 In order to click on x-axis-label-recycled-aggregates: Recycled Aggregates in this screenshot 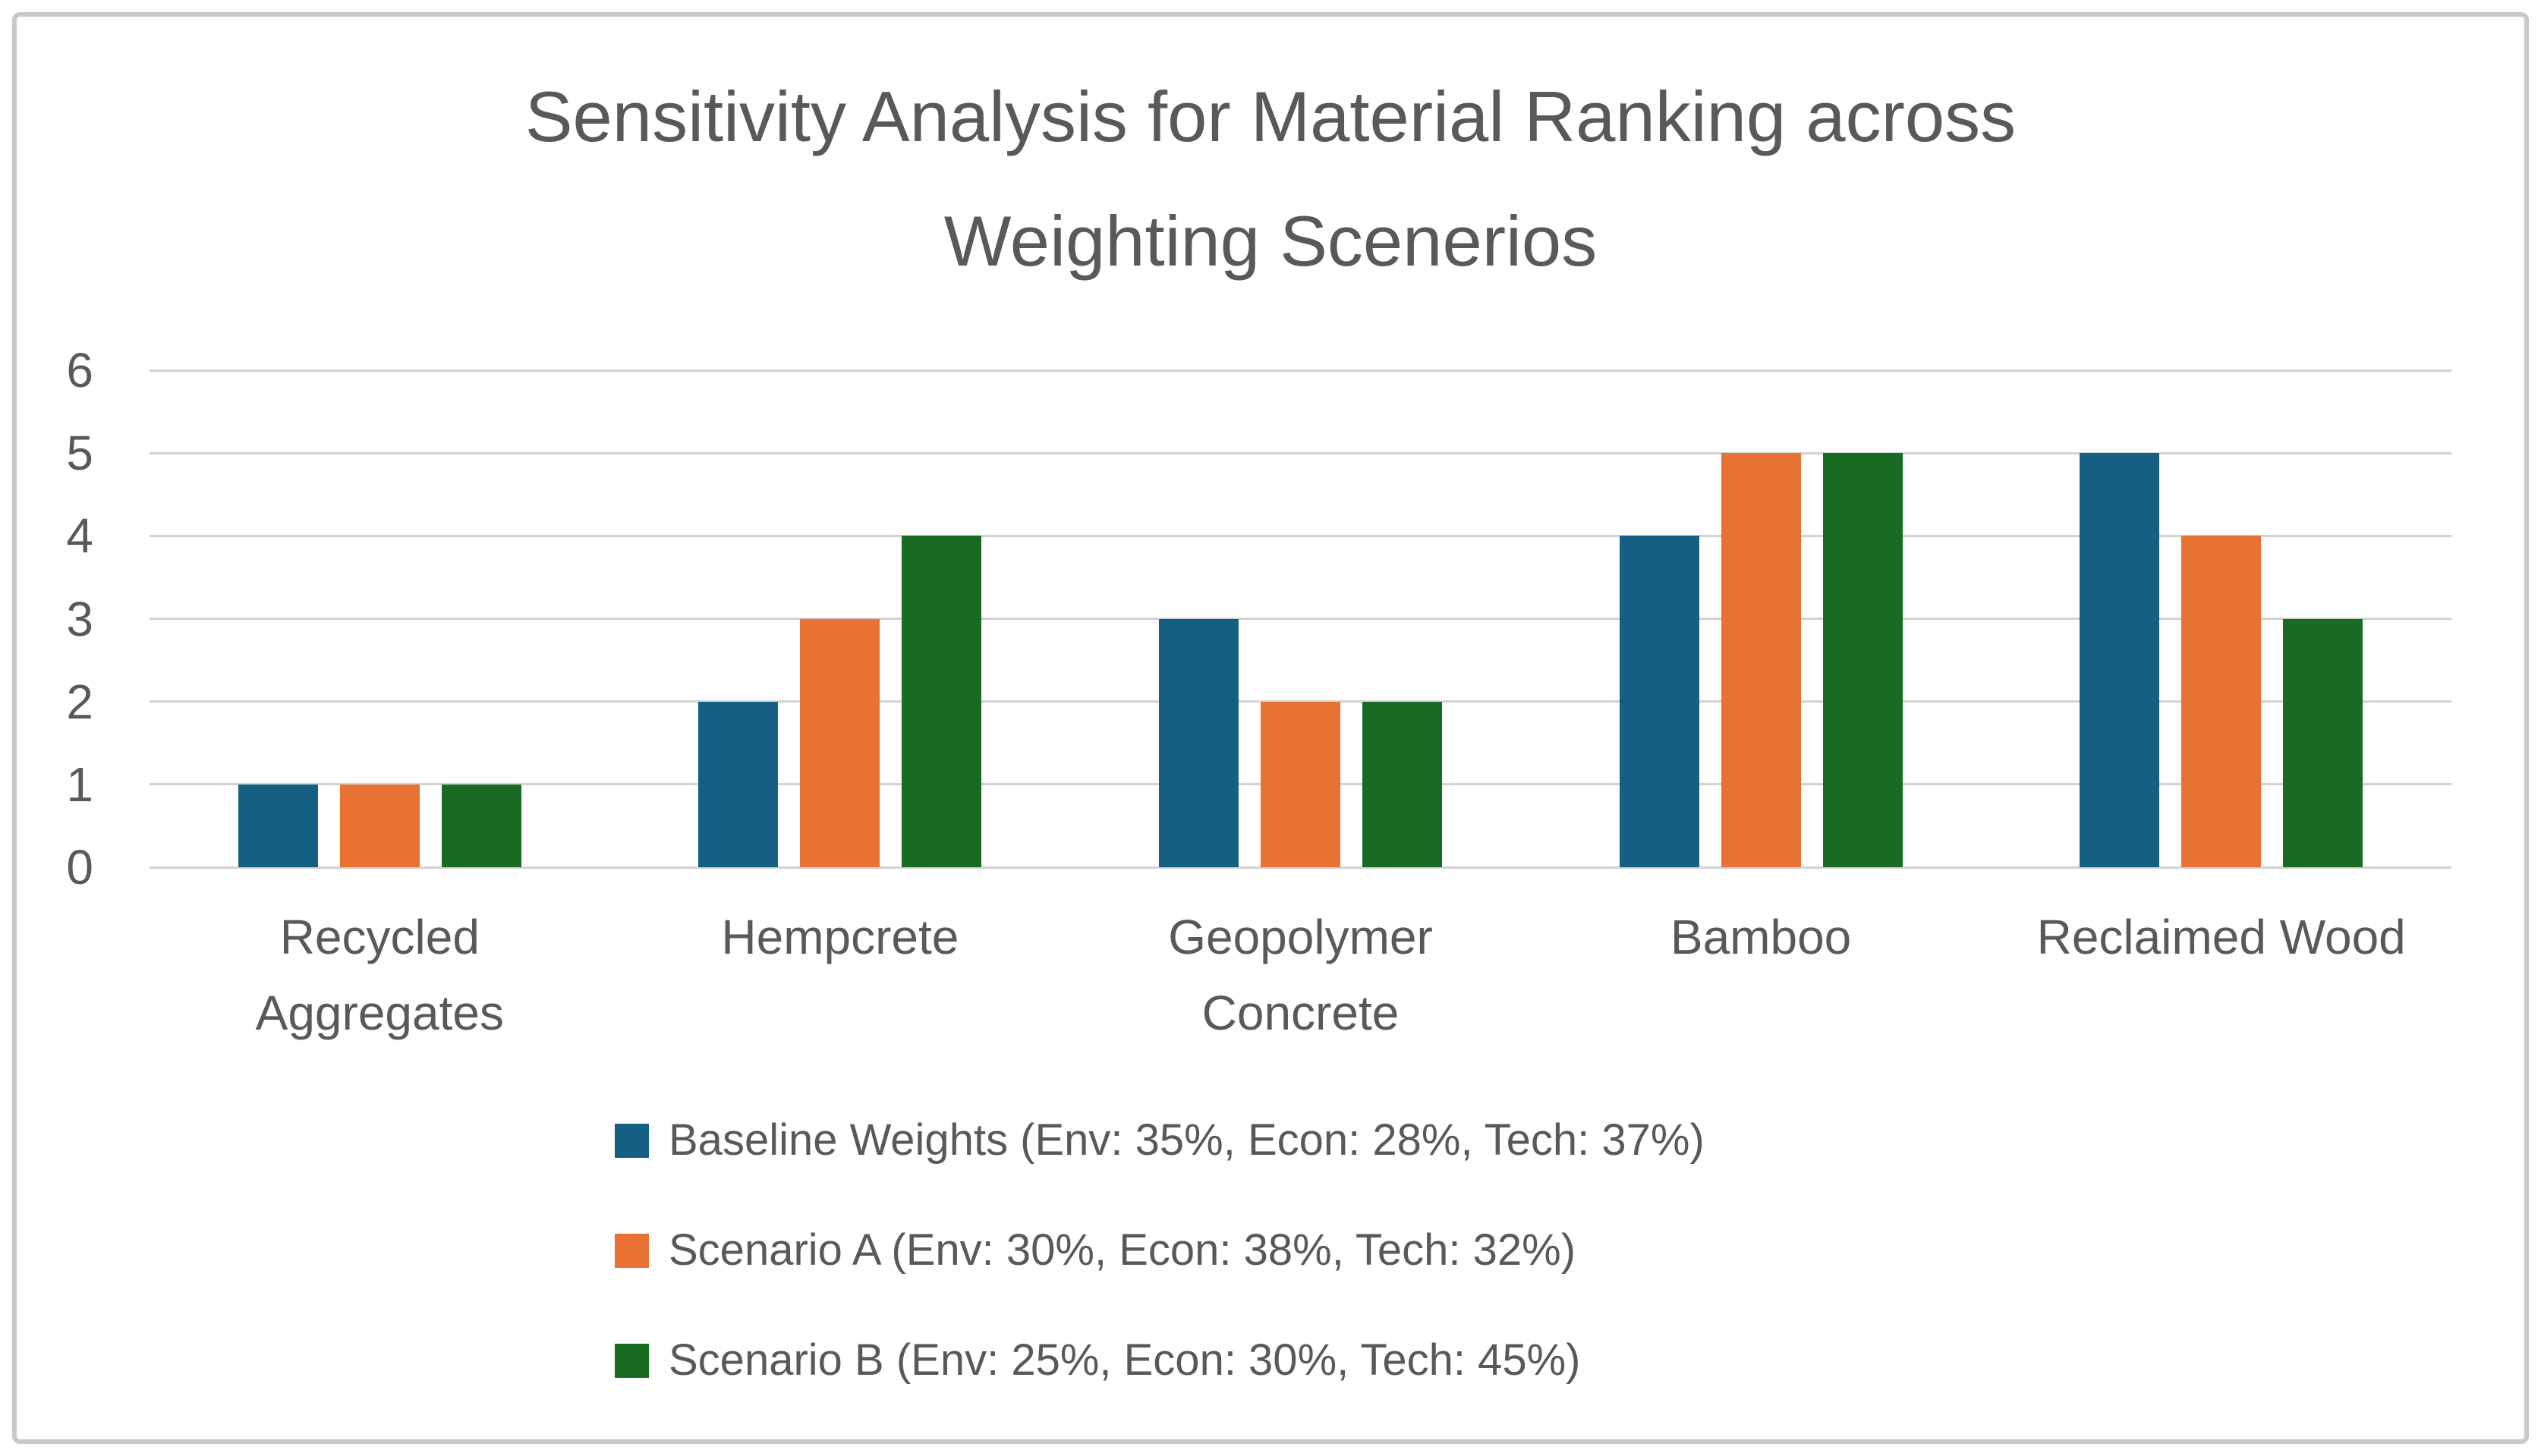, I will do `click(380, 975)`.